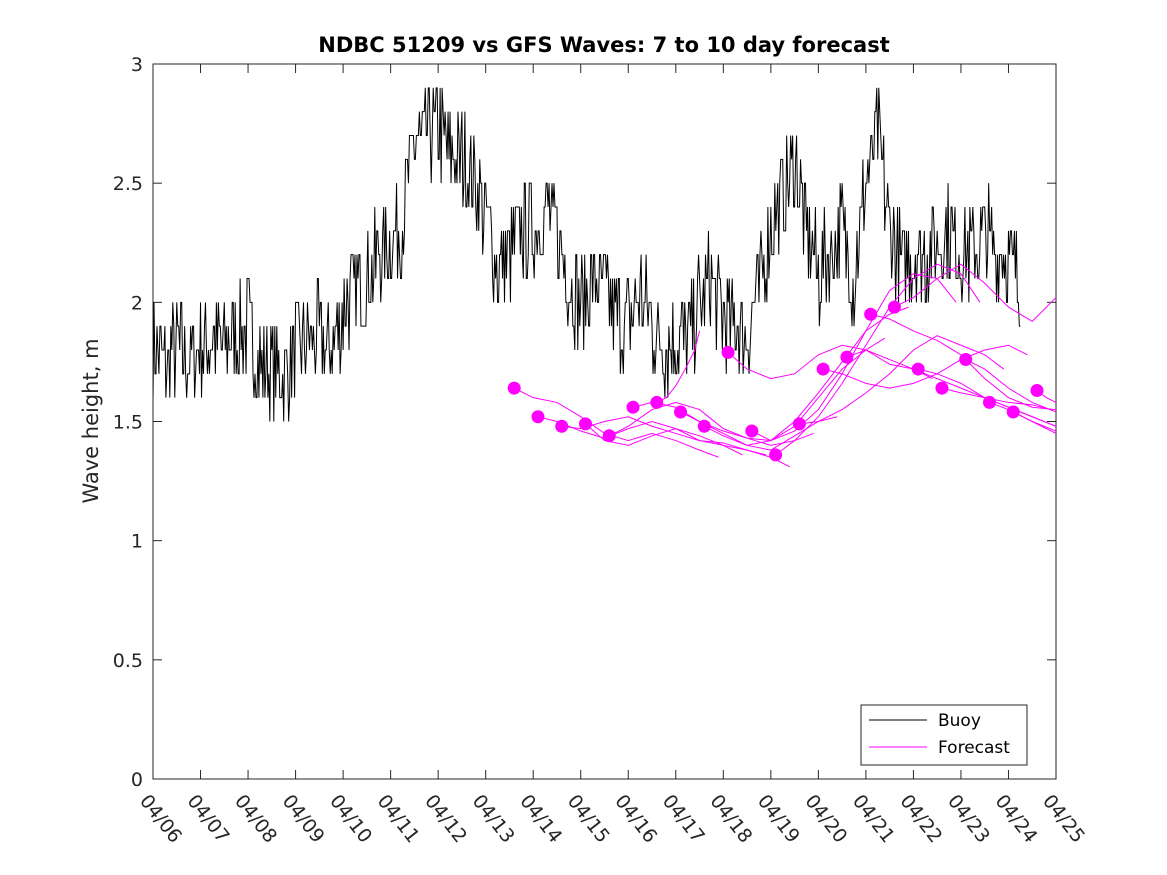  What do you see at coordinates (683, 819) in the screenshot?
I see `x-tick-label: 04/17` at bounding box center [683, 819].